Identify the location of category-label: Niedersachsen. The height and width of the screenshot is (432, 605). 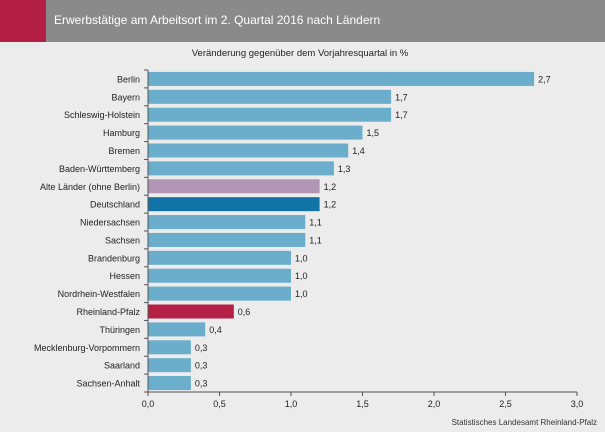
(110, 223).